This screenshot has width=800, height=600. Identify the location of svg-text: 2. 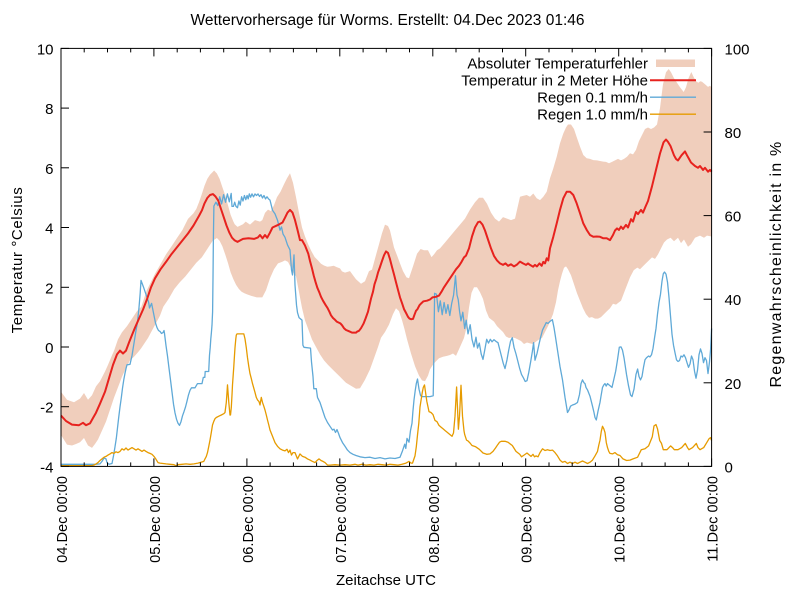
(49, 288).